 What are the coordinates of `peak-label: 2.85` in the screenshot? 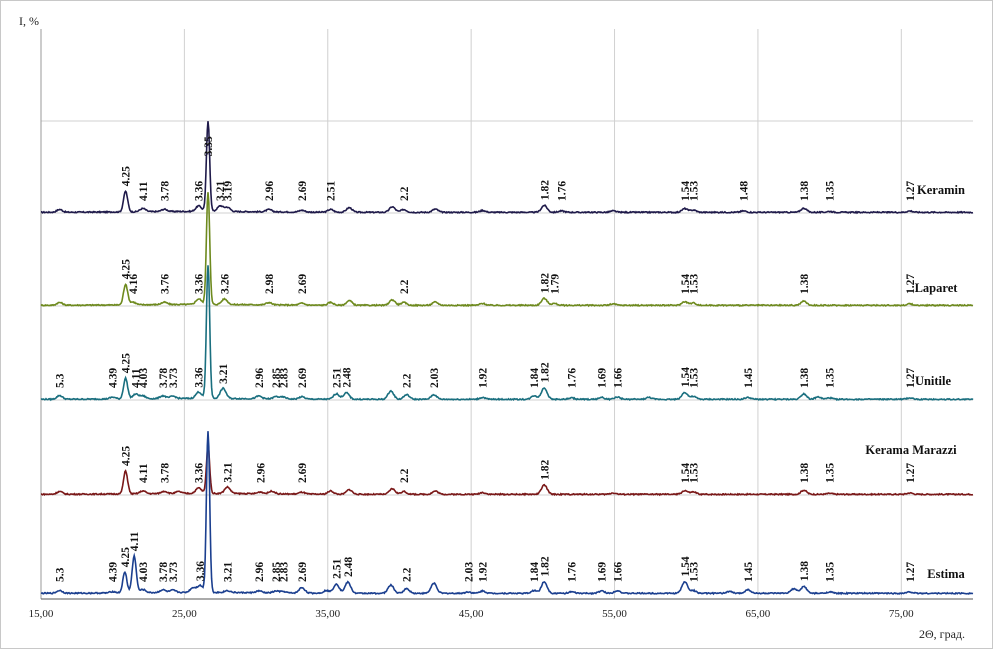 It's located at (277, 572).